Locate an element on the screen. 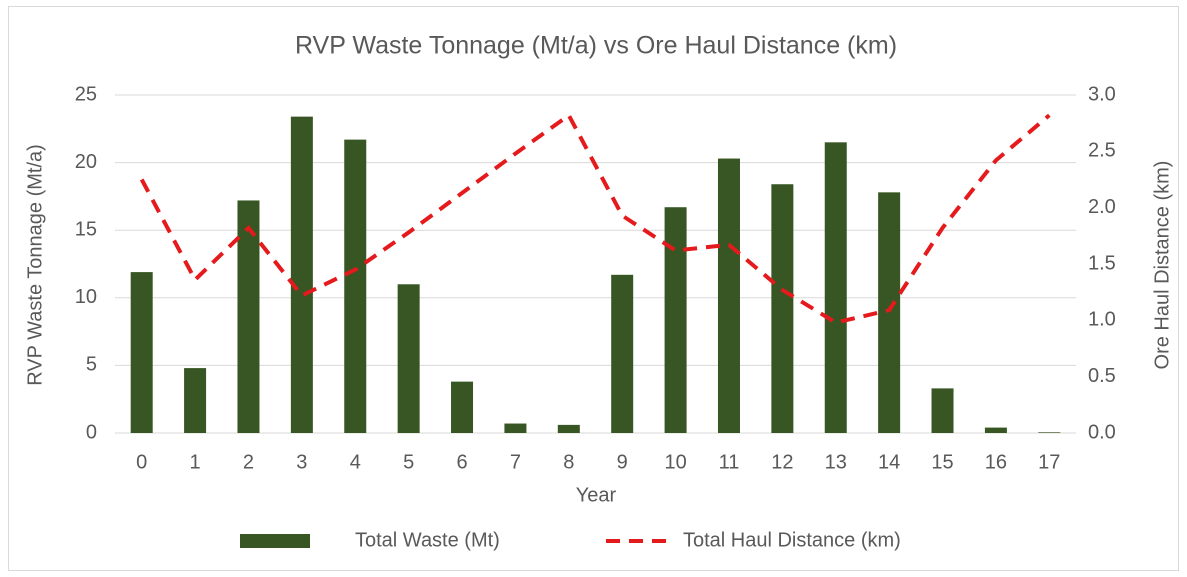 The width and height of the screenshot is (1187, 577). yticks-label: 20 is located at coordinates (86, 162).